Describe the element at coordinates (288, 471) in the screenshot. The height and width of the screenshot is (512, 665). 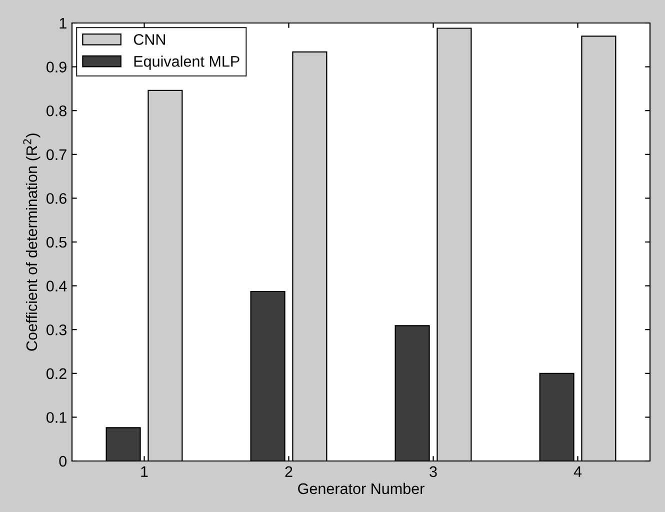
I see `x-tick-label: 2` at that location.